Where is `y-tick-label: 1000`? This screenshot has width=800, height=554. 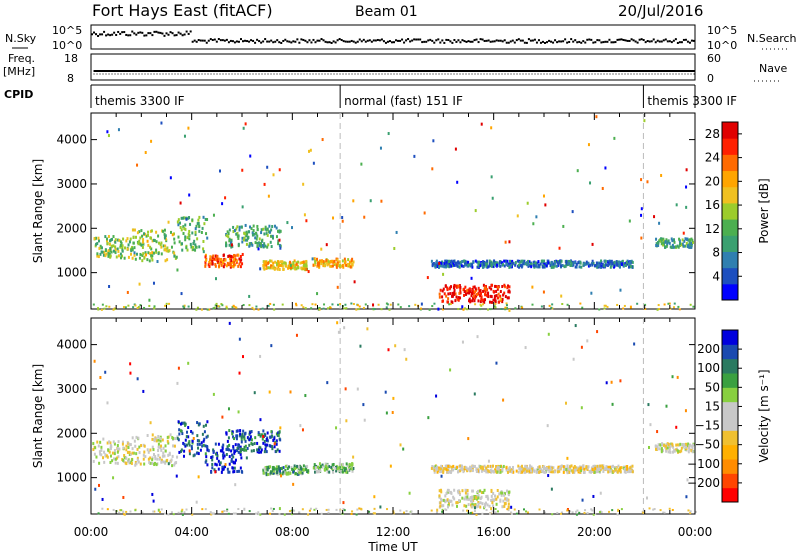 y-tick-label: 1000 is located at coordinates (71, 478).